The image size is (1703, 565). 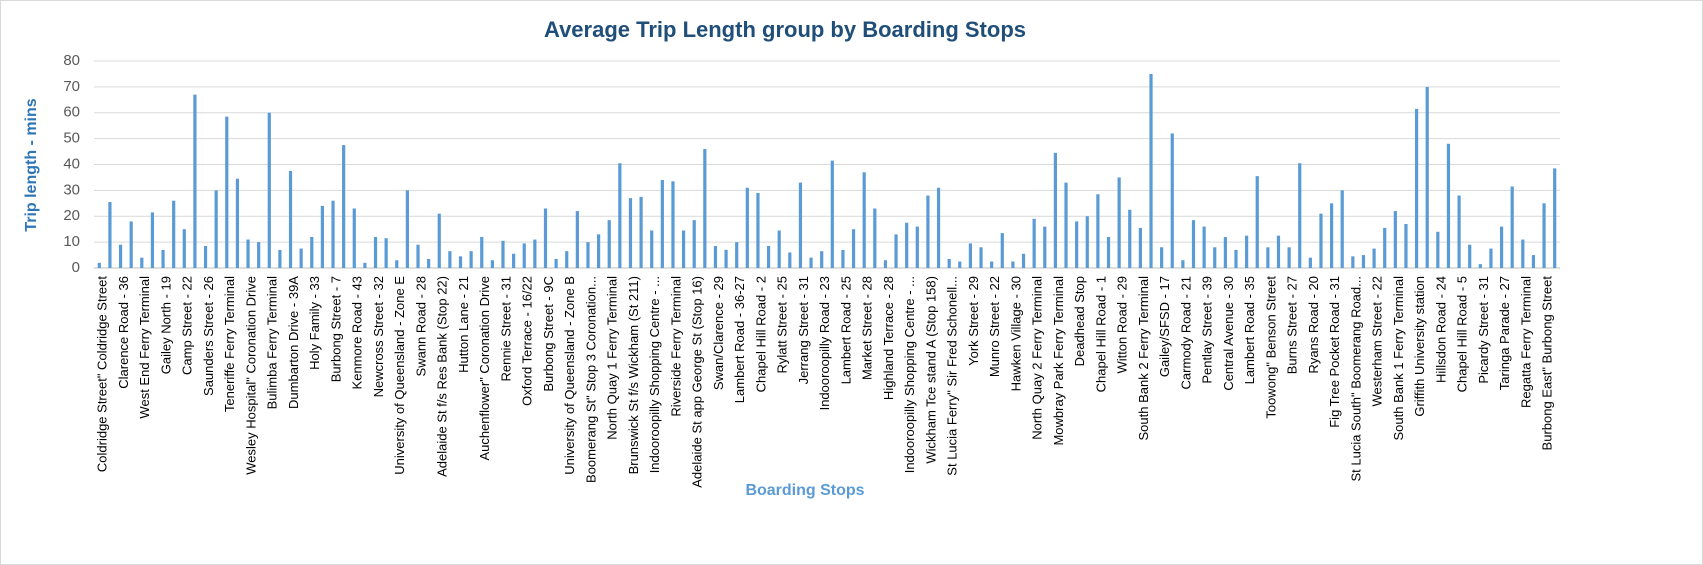 What do you see at coordinates (71, 163) in the screenshot?
I see `y-tick-label: 40` at bounding box center [71, 163].